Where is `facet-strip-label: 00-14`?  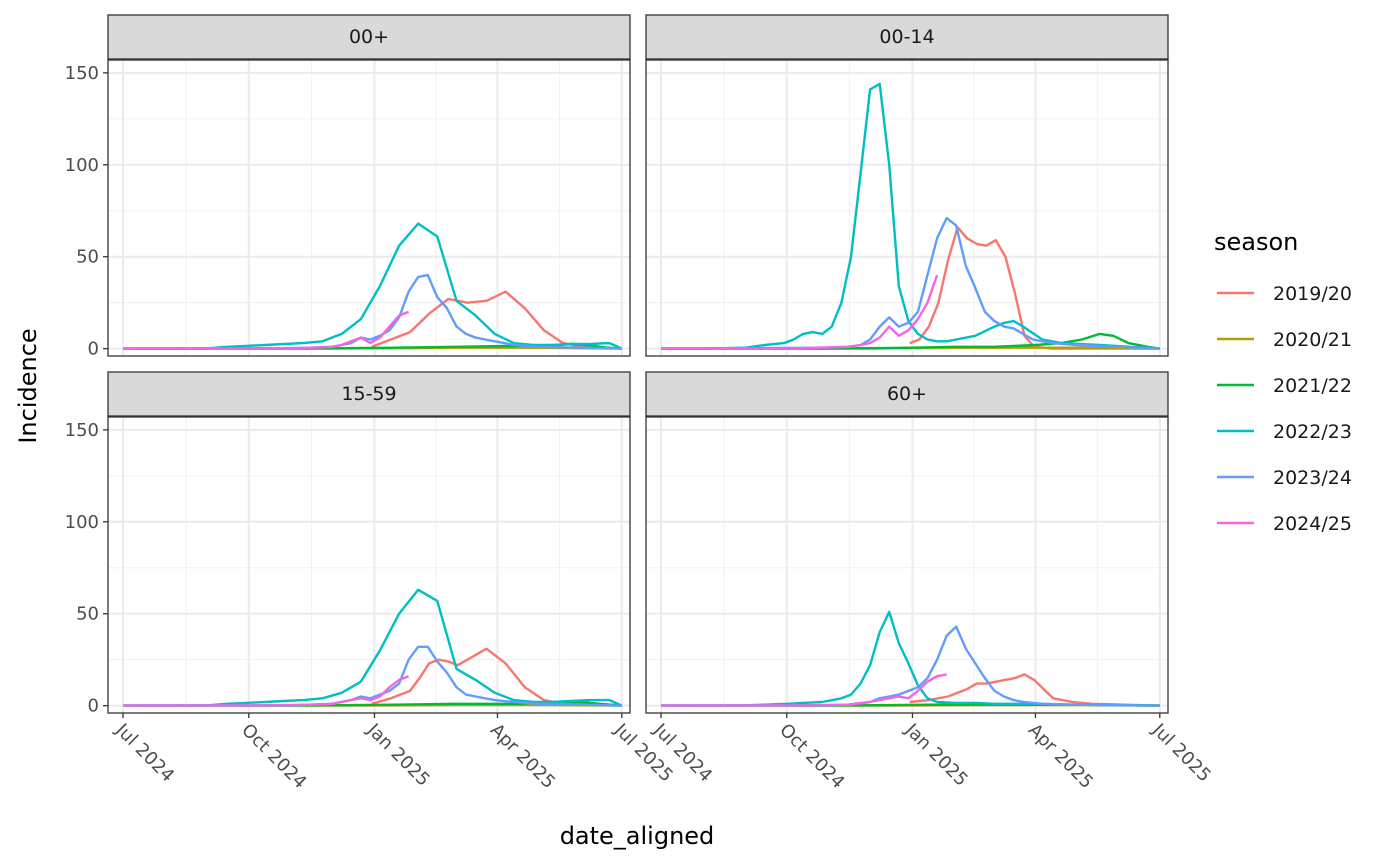
facet-strip-label: 00-14 is located at coordinates (906, 37).